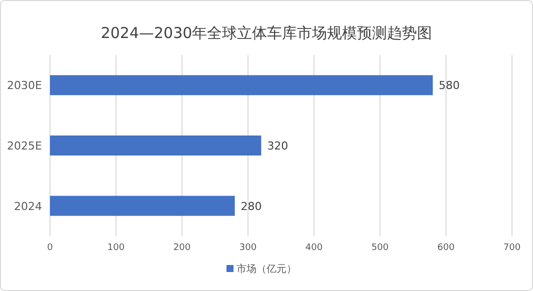 The width and height of the screenshot is (533, 291). Describe the element at coordinates (248, 248) in the screenshot. I see `x-tick-label: 300` at that location.